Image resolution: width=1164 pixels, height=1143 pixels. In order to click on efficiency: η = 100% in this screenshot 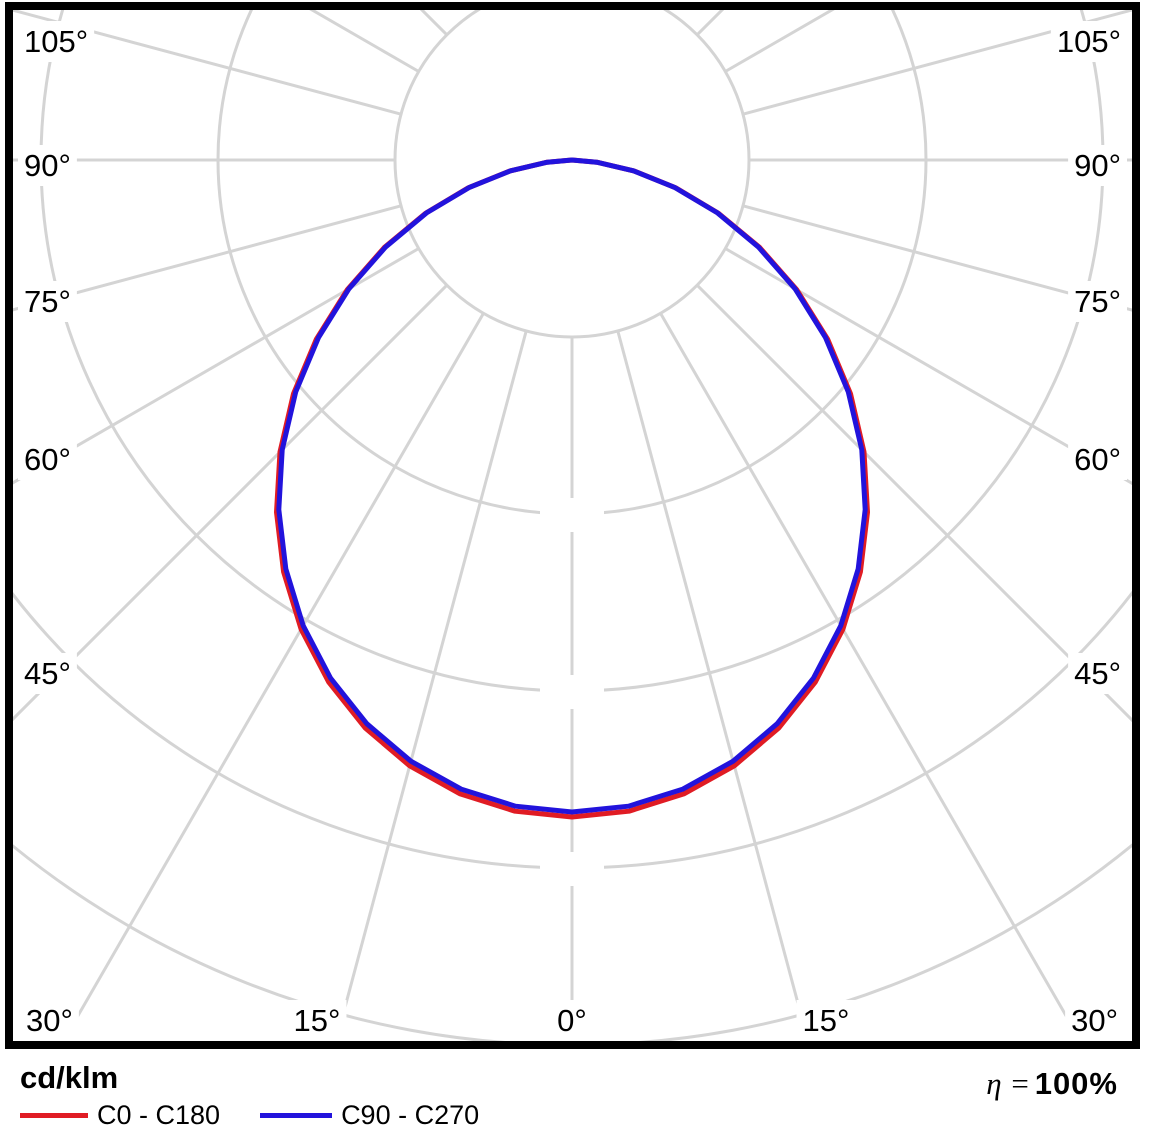, I will do `click(1052, 1084)`.